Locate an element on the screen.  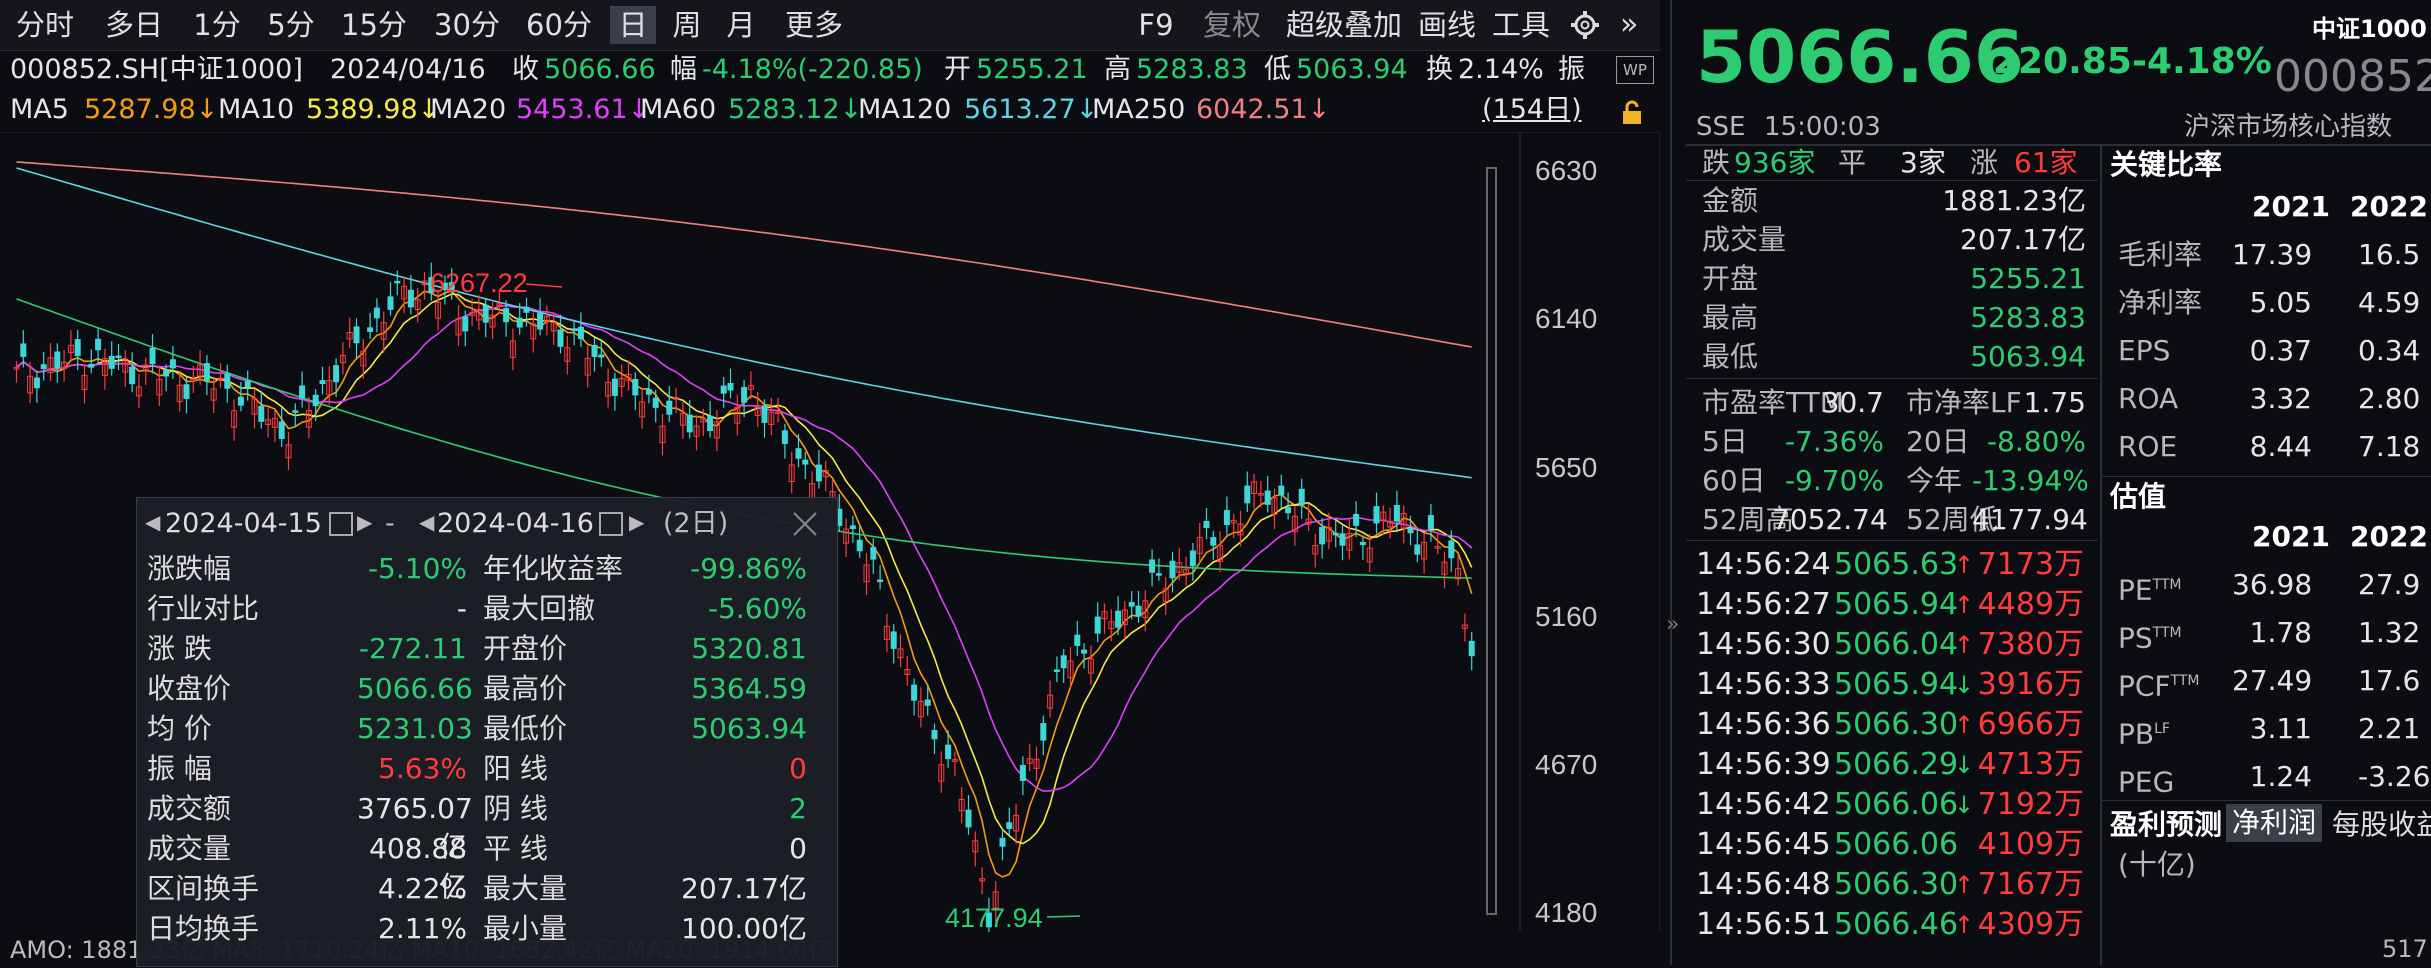
tools-button: 工具 is located at coordinates (1520, 25).